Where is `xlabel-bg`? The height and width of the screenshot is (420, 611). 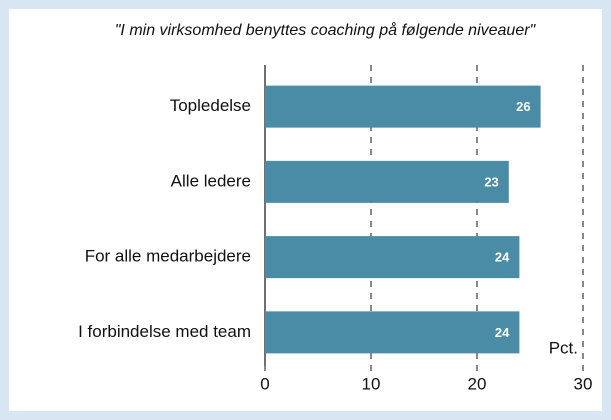 xlabel-bg is located at coordinates (560, 349).